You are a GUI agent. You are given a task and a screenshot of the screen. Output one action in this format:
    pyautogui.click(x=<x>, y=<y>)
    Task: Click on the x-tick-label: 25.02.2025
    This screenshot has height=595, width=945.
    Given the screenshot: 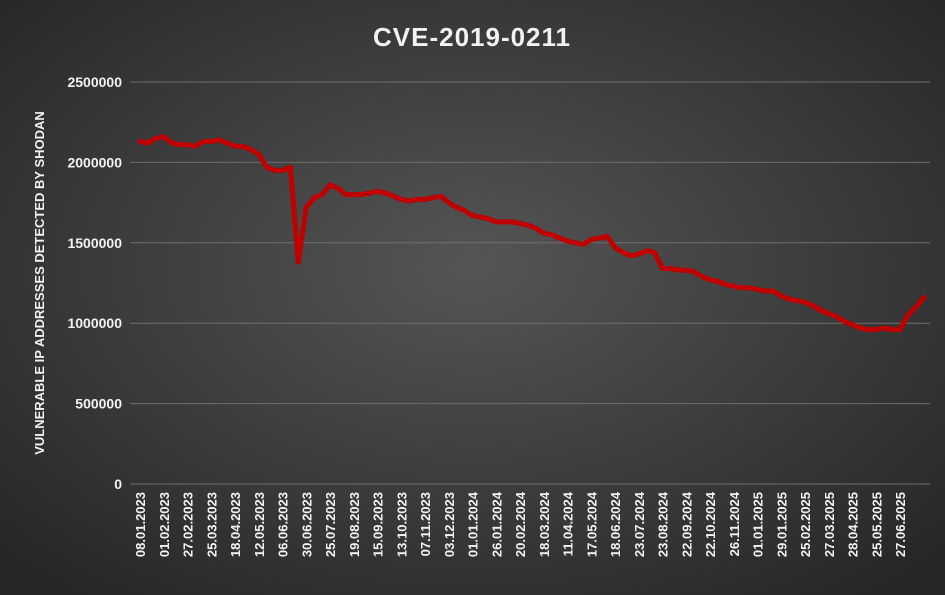 What is the action you would take?
    pyautogui.click(x=805, y=524)
    